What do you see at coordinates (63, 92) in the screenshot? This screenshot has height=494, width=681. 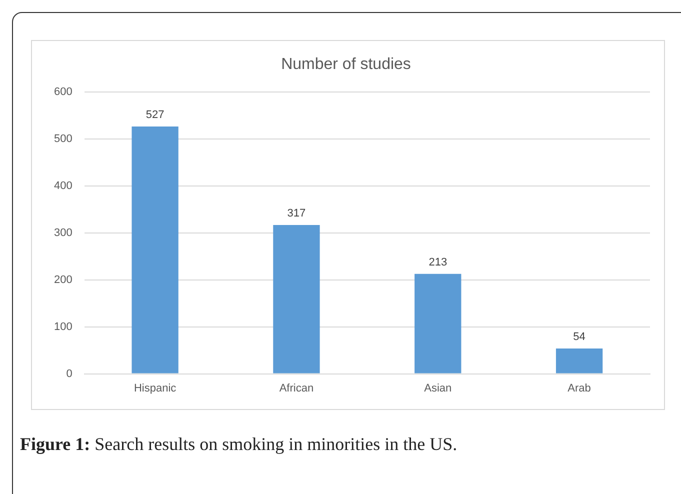 I see `y-tick-label: 600` at bounding box center [63, 92].